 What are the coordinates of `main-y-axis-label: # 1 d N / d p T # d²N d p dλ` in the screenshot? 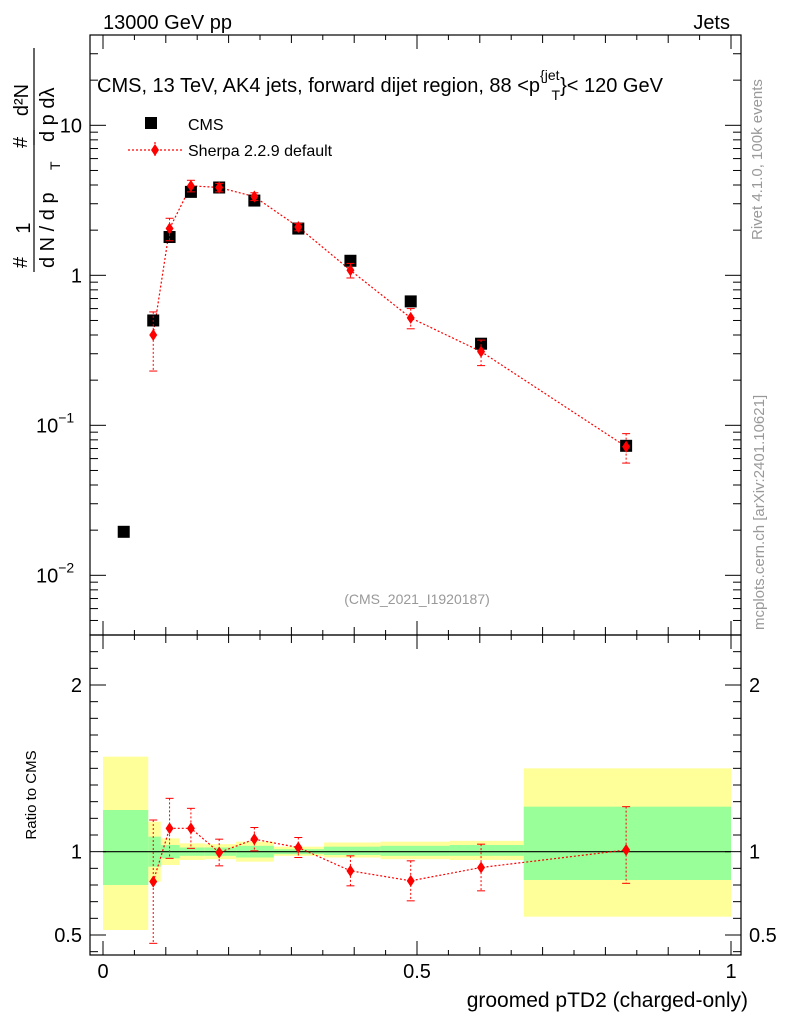 It's located at (36, 160).